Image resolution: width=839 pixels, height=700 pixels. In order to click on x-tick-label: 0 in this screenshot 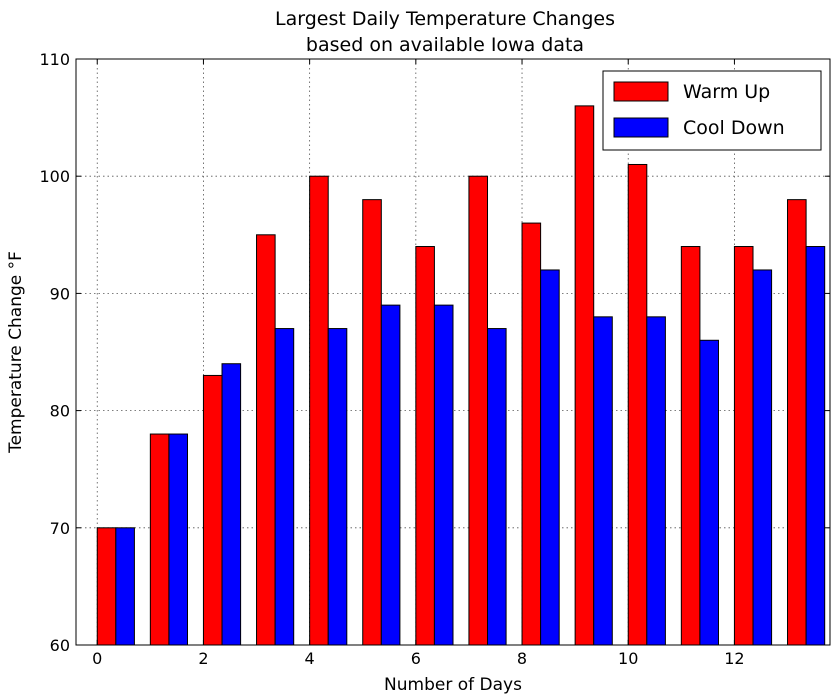, I will do `click(97, 658)`.